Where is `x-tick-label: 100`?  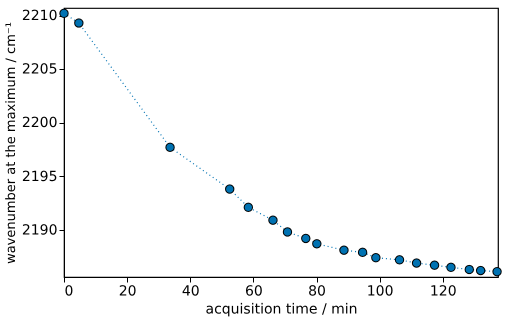
x-tick-label: 100 is located at coordinates (380, 292).